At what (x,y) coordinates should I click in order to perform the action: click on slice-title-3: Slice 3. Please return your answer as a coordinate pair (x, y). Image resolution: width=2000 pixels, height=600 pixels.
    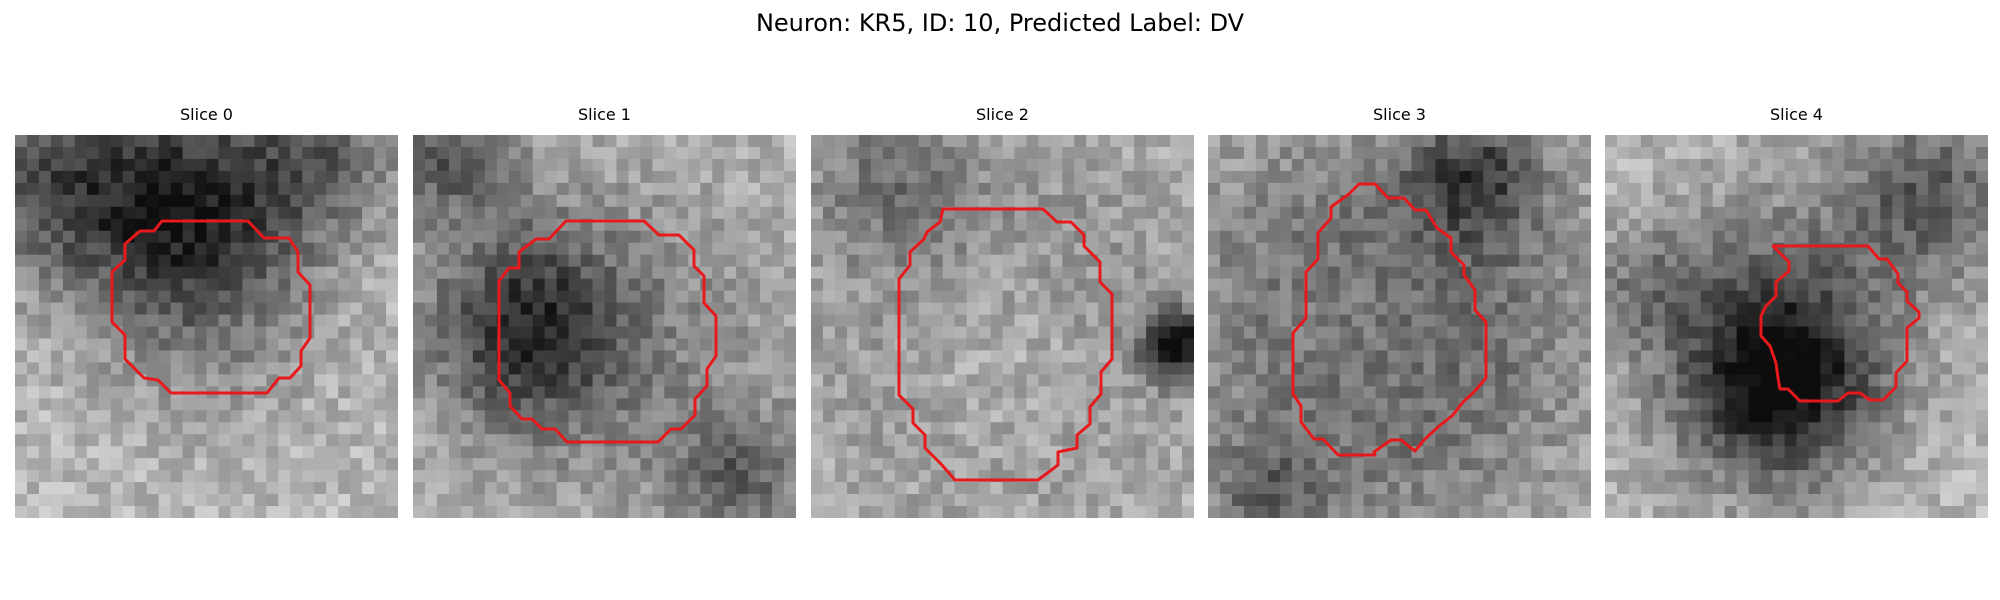
    Looking at the image, I should click on (1399, 114).